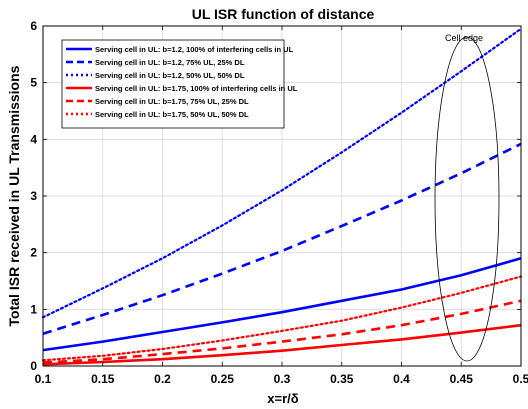 The height and width of the screenshot is (409, 528). Describe the element at coordinates (33, 309) in the screenshot. I see `y-tick-label: 1` at that location.